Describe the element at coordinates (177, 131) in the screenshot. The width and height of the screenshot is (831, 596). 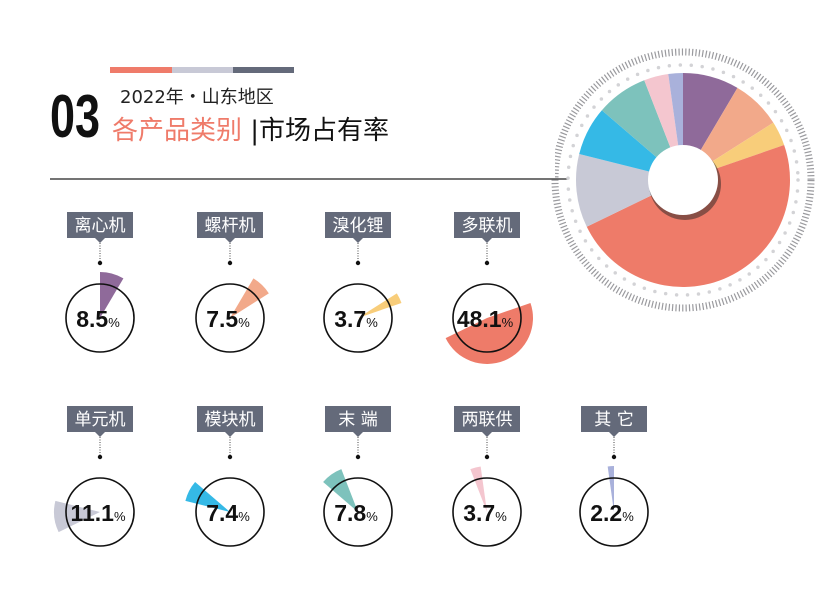
I see `title-part1: 各产品类别` at that location.